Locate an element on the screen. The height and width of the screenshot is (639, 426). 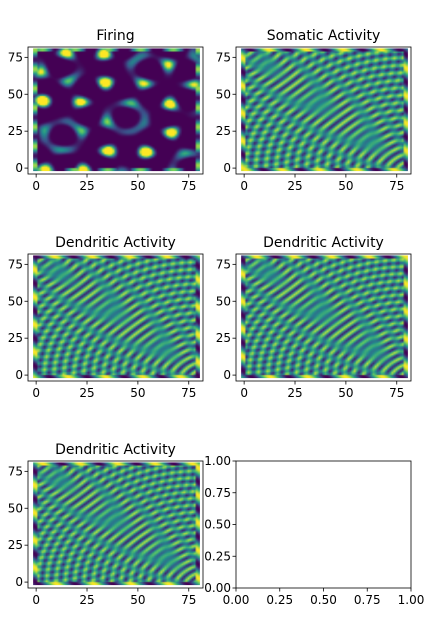
y-tick-label: 1.00 is located at coordinates (217, 461).